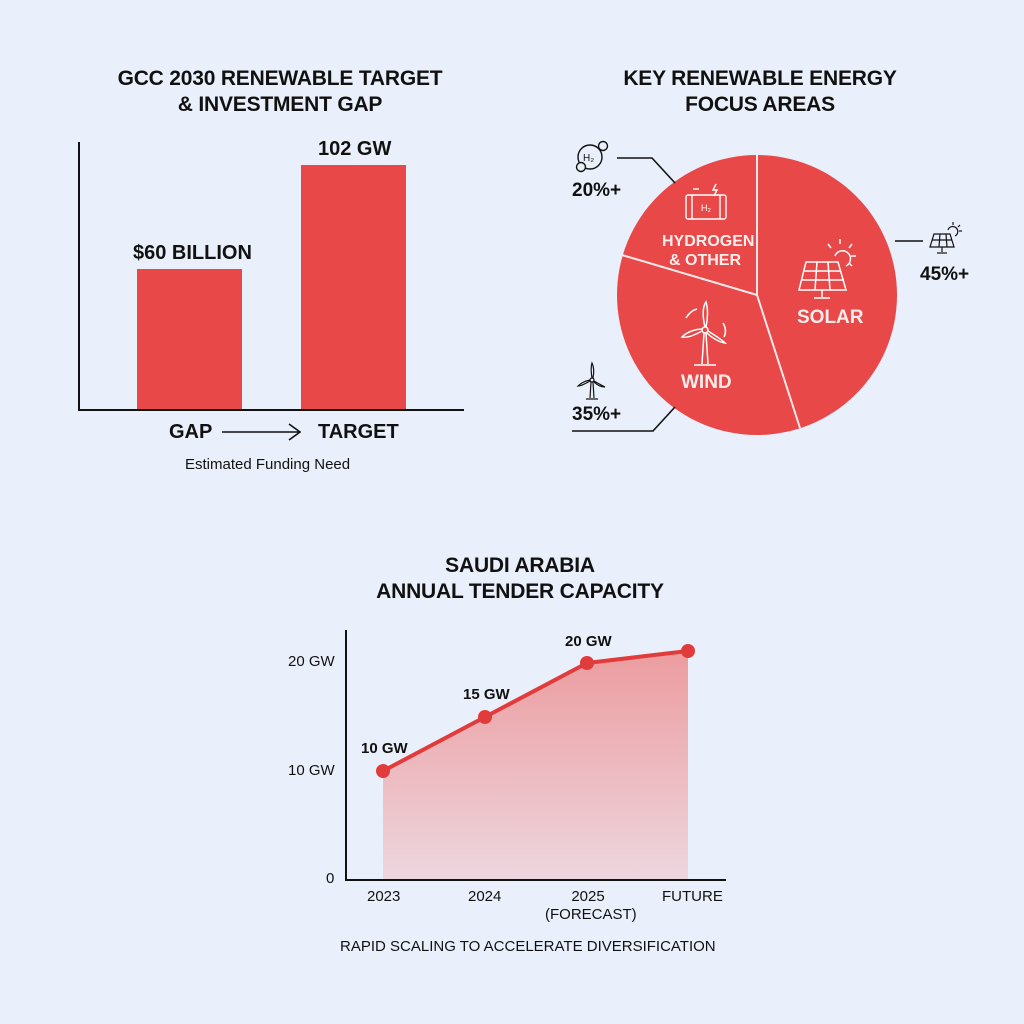  Describe the element at coordinates (383, 771) in the screenshot. I see `data-point-2023` at that location.